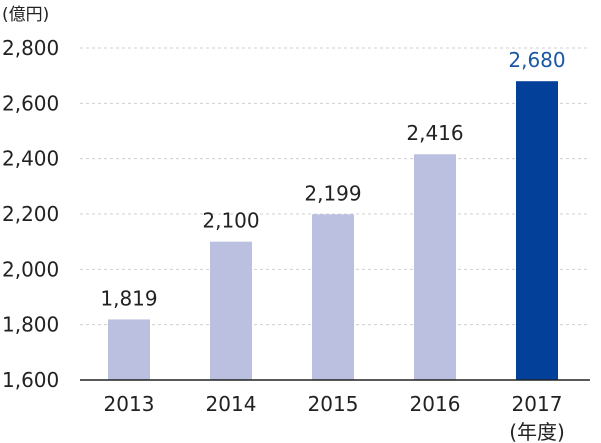  Describe the element at coordinates (537, 230) in the screenshot. I see `bar-2017` at that location.